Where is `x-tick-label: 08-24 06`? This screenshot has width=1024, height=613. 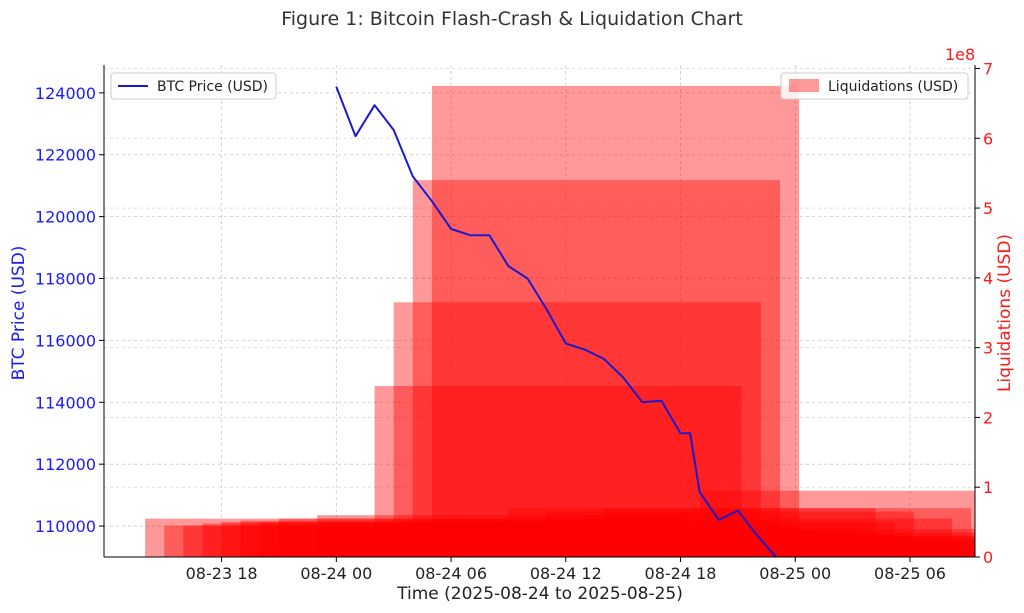
x-tick-label: 08-24 06 is located at coordinates (451, 573).